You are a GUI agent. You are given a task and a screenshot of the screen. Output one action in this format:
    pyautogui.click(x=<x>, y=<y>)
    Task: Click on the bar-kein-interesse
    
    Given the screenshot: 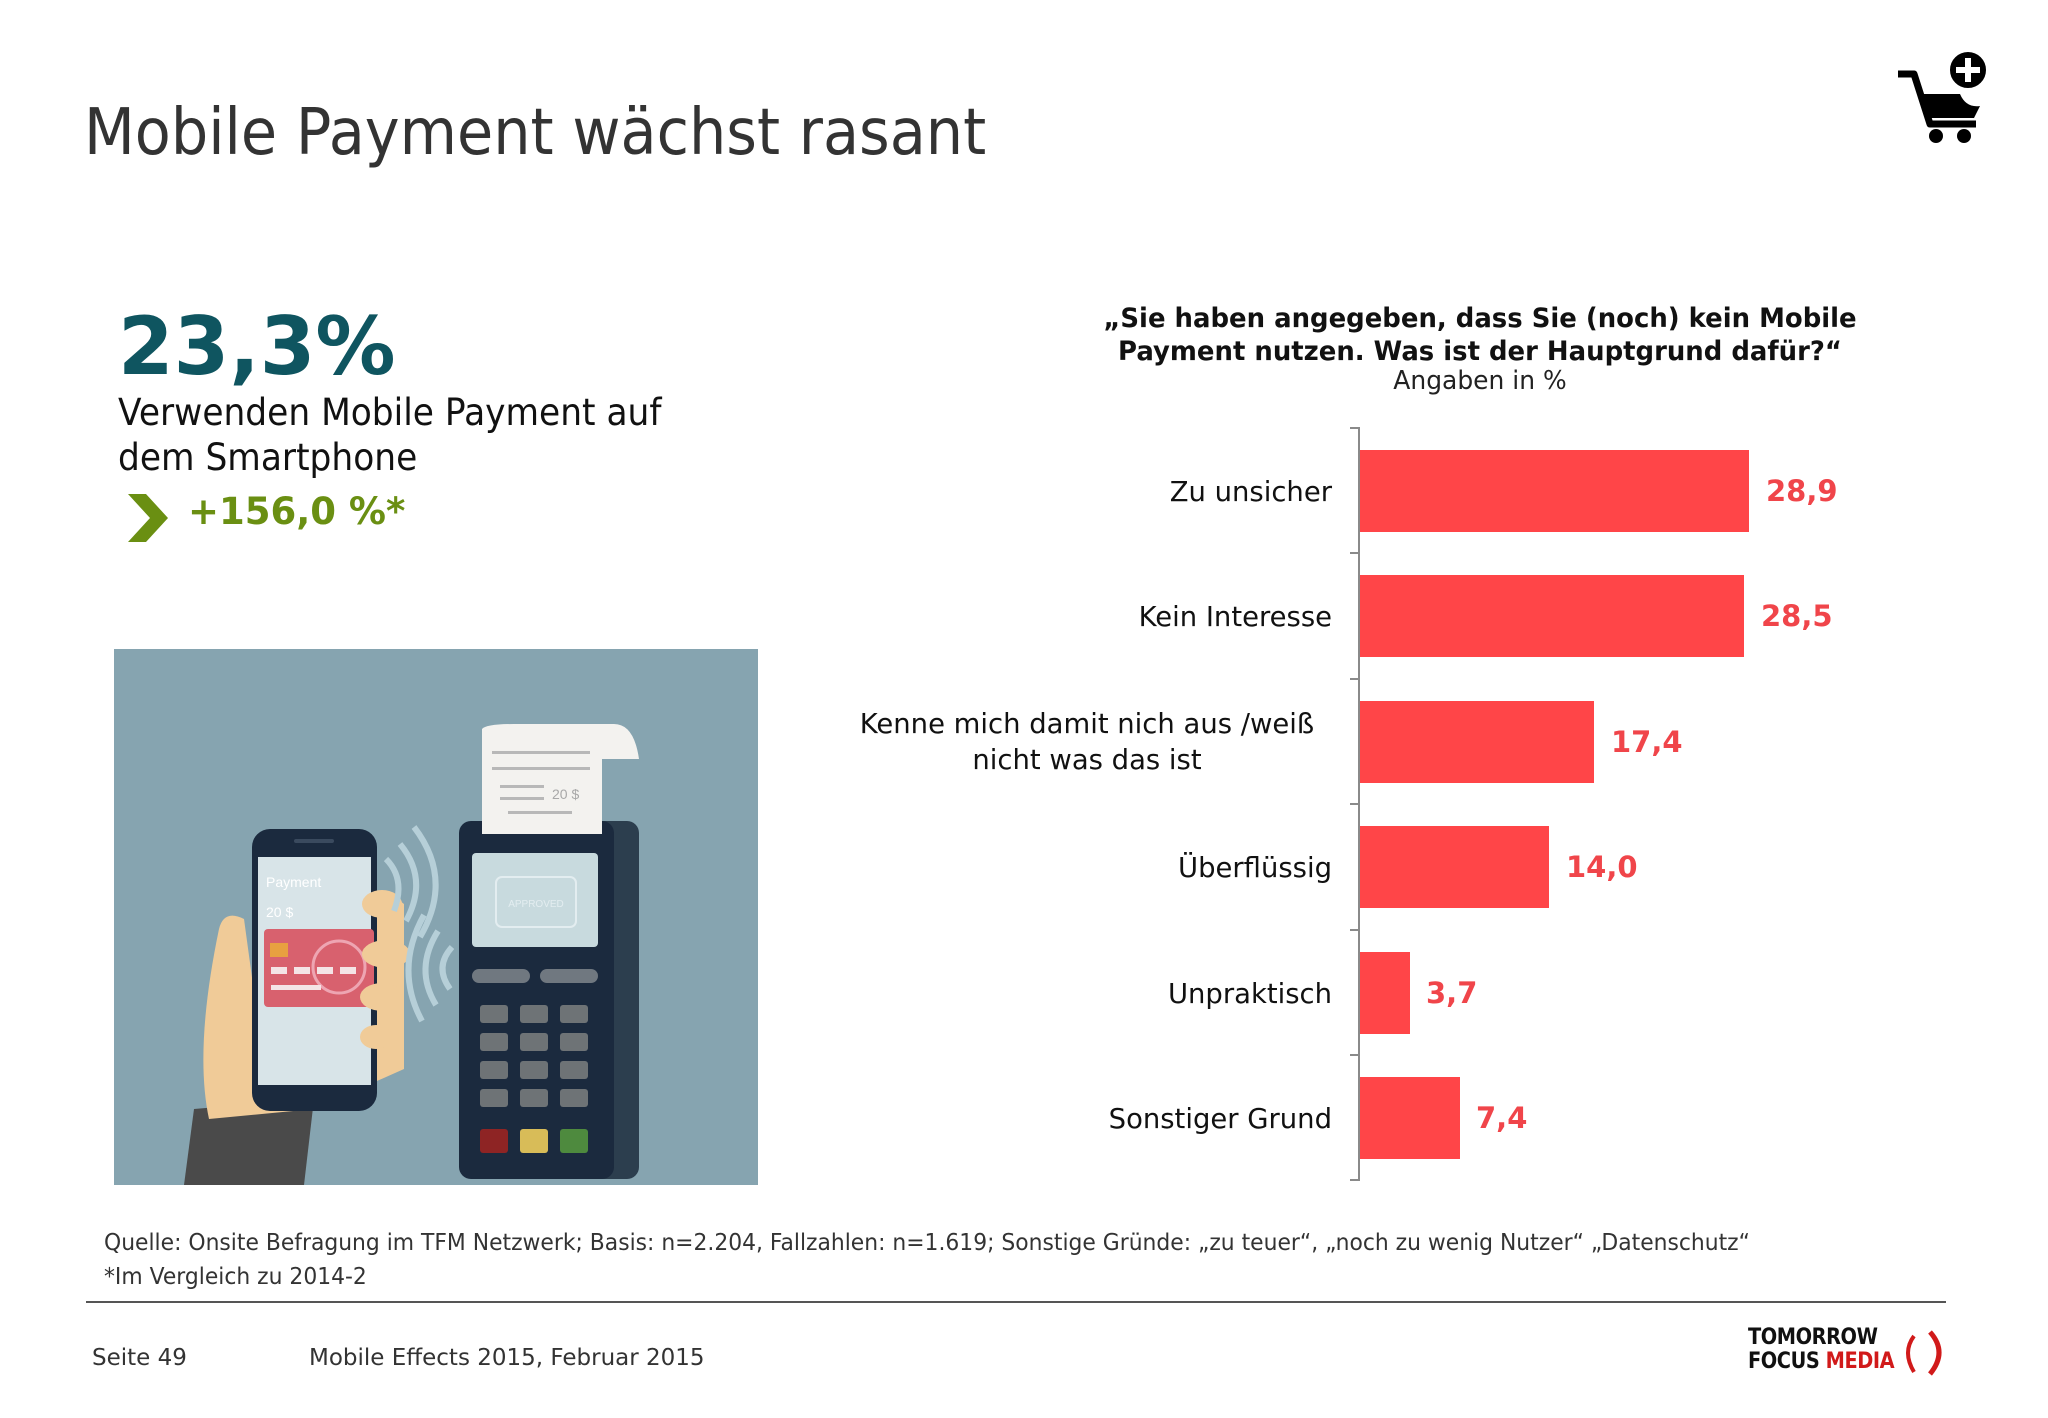 What is the action you would take?
    pyautogui.click(x=1552, y=616)
    